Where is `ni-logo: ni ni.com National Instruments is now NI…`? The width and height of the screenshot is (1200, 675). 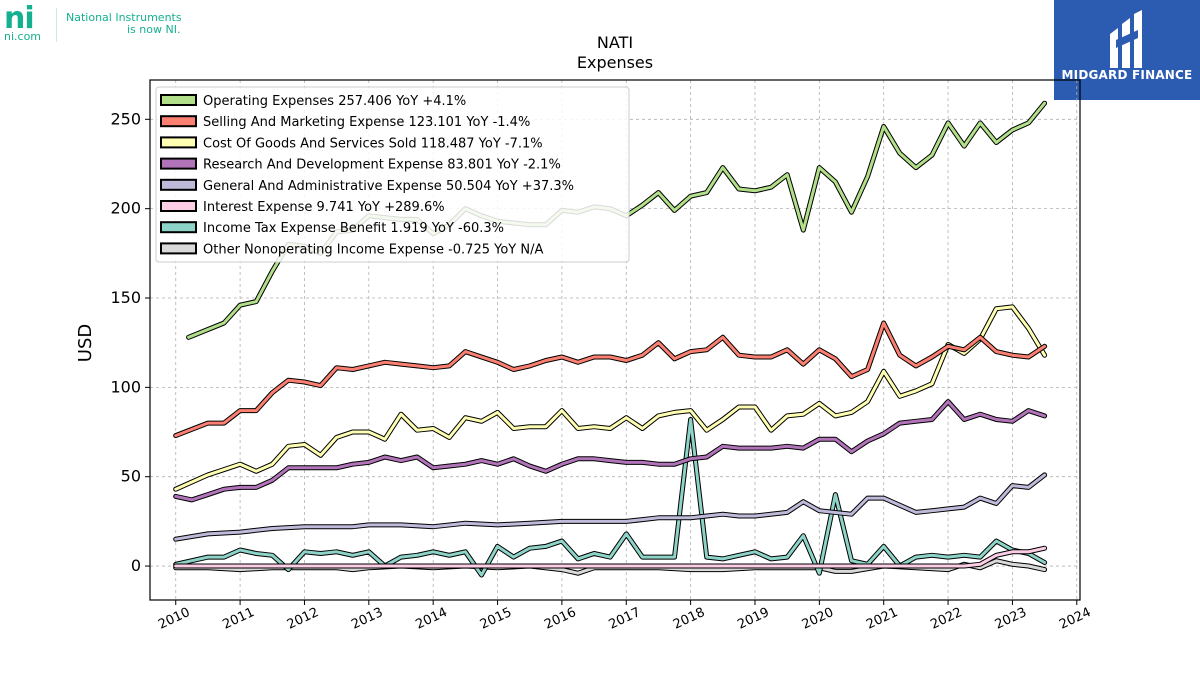
ni-logo: ni ni.com National Instruments is now NI… is located at coordinates (100, 25).